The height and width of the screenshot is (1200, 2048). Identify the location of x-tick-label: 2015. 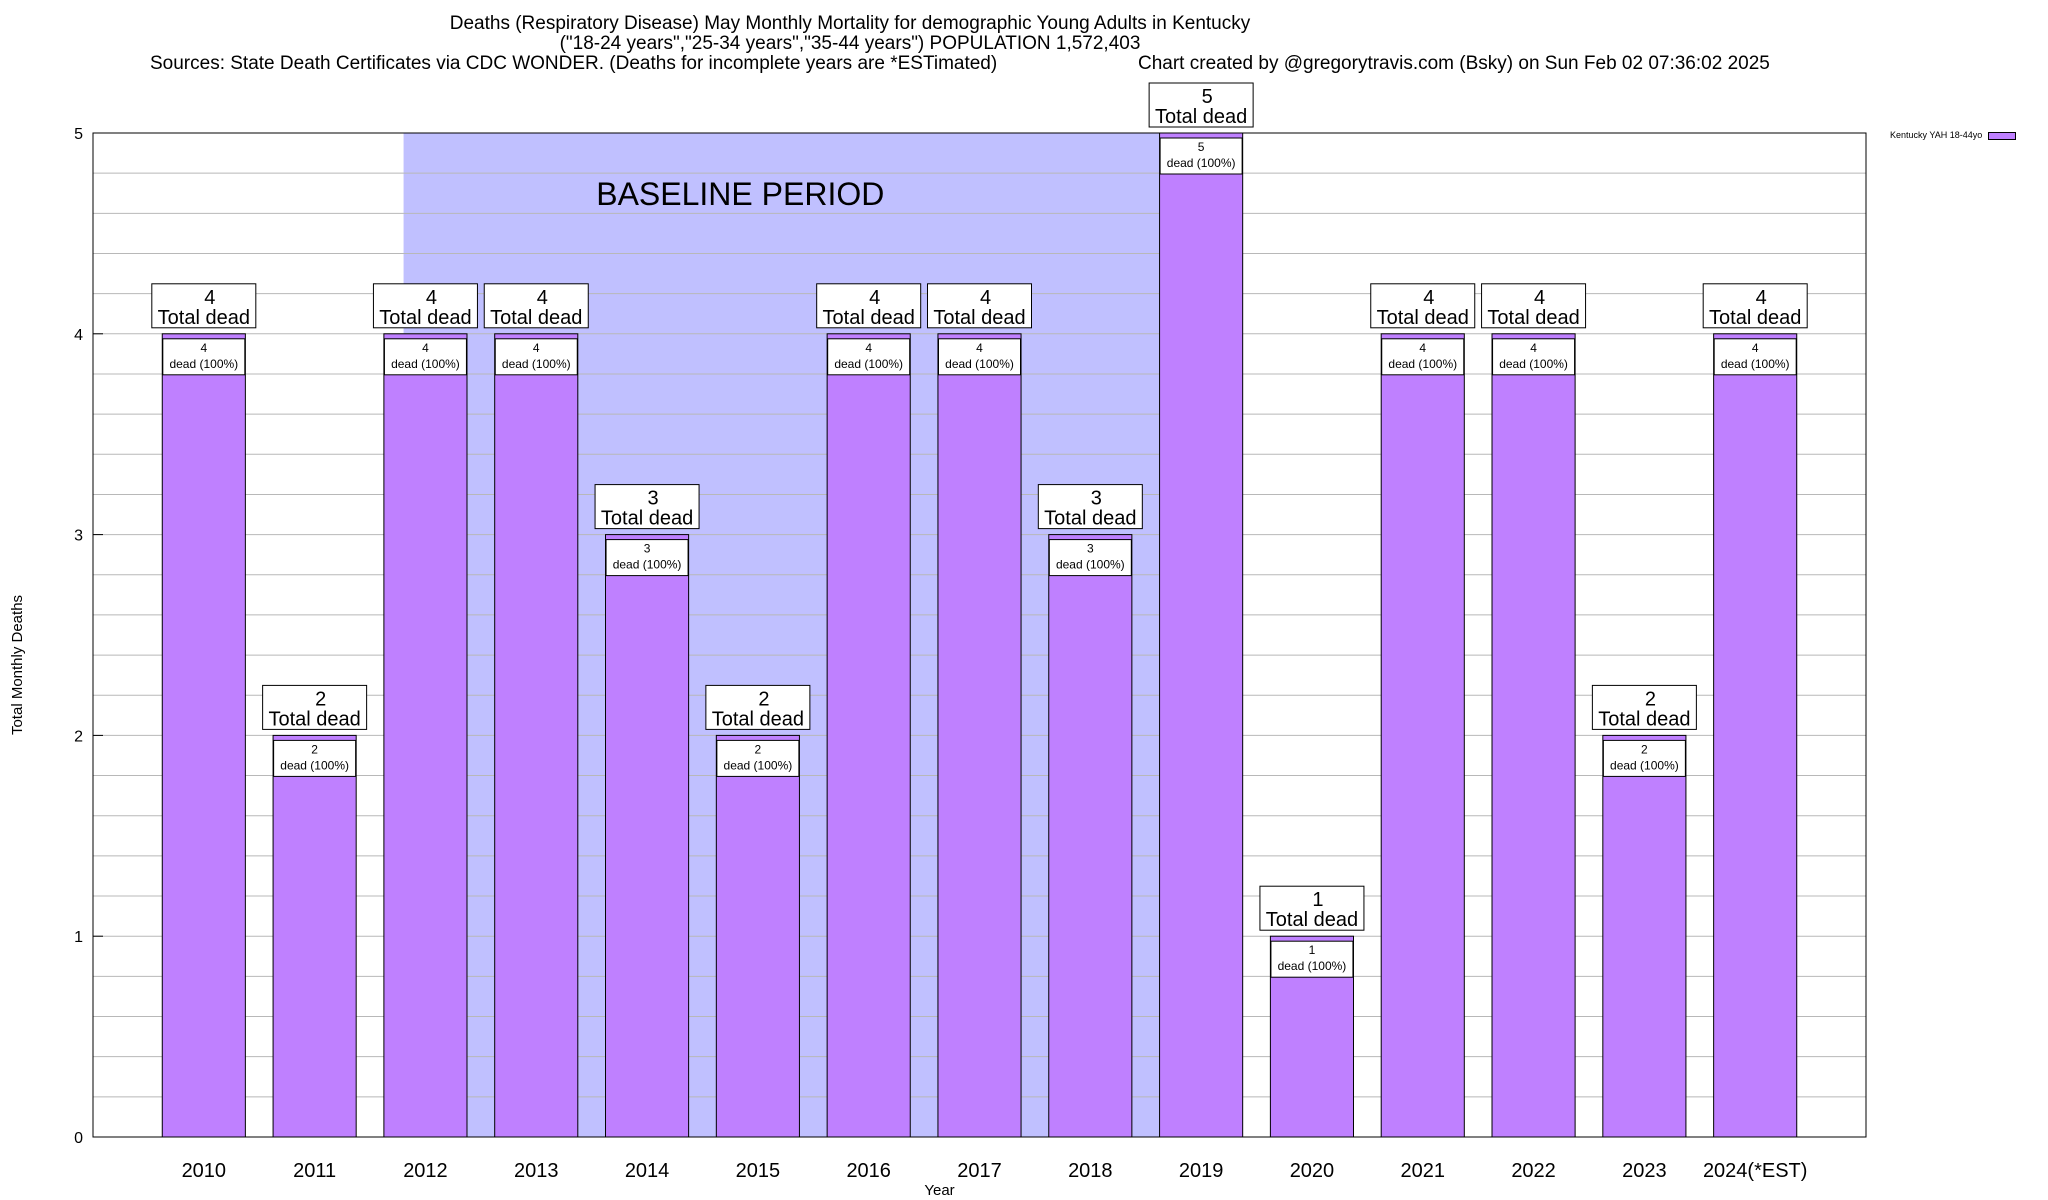
(758, 1171).